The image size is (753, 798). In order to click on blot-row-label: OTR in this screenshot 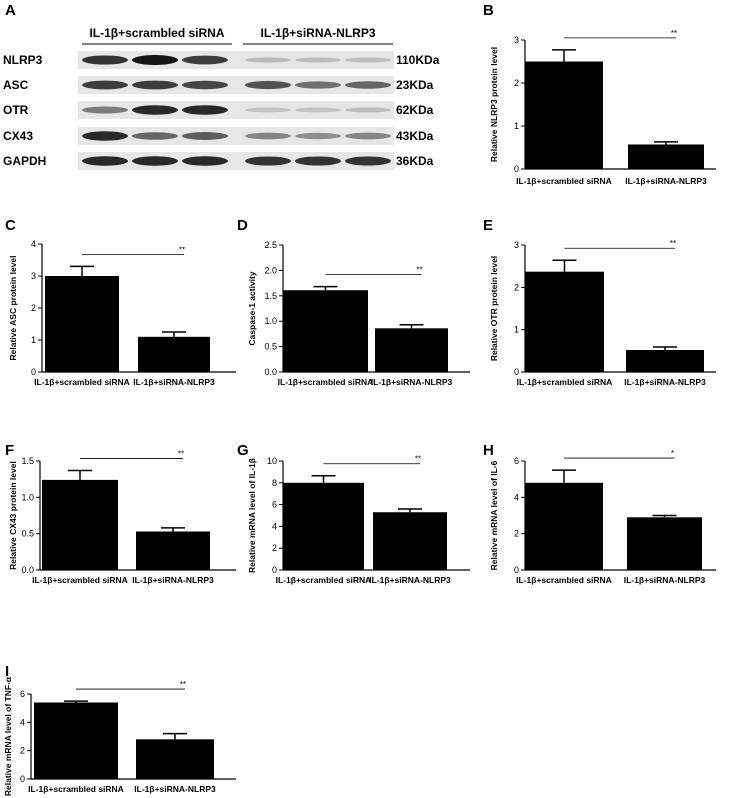, I will do `click(16, 110)`.